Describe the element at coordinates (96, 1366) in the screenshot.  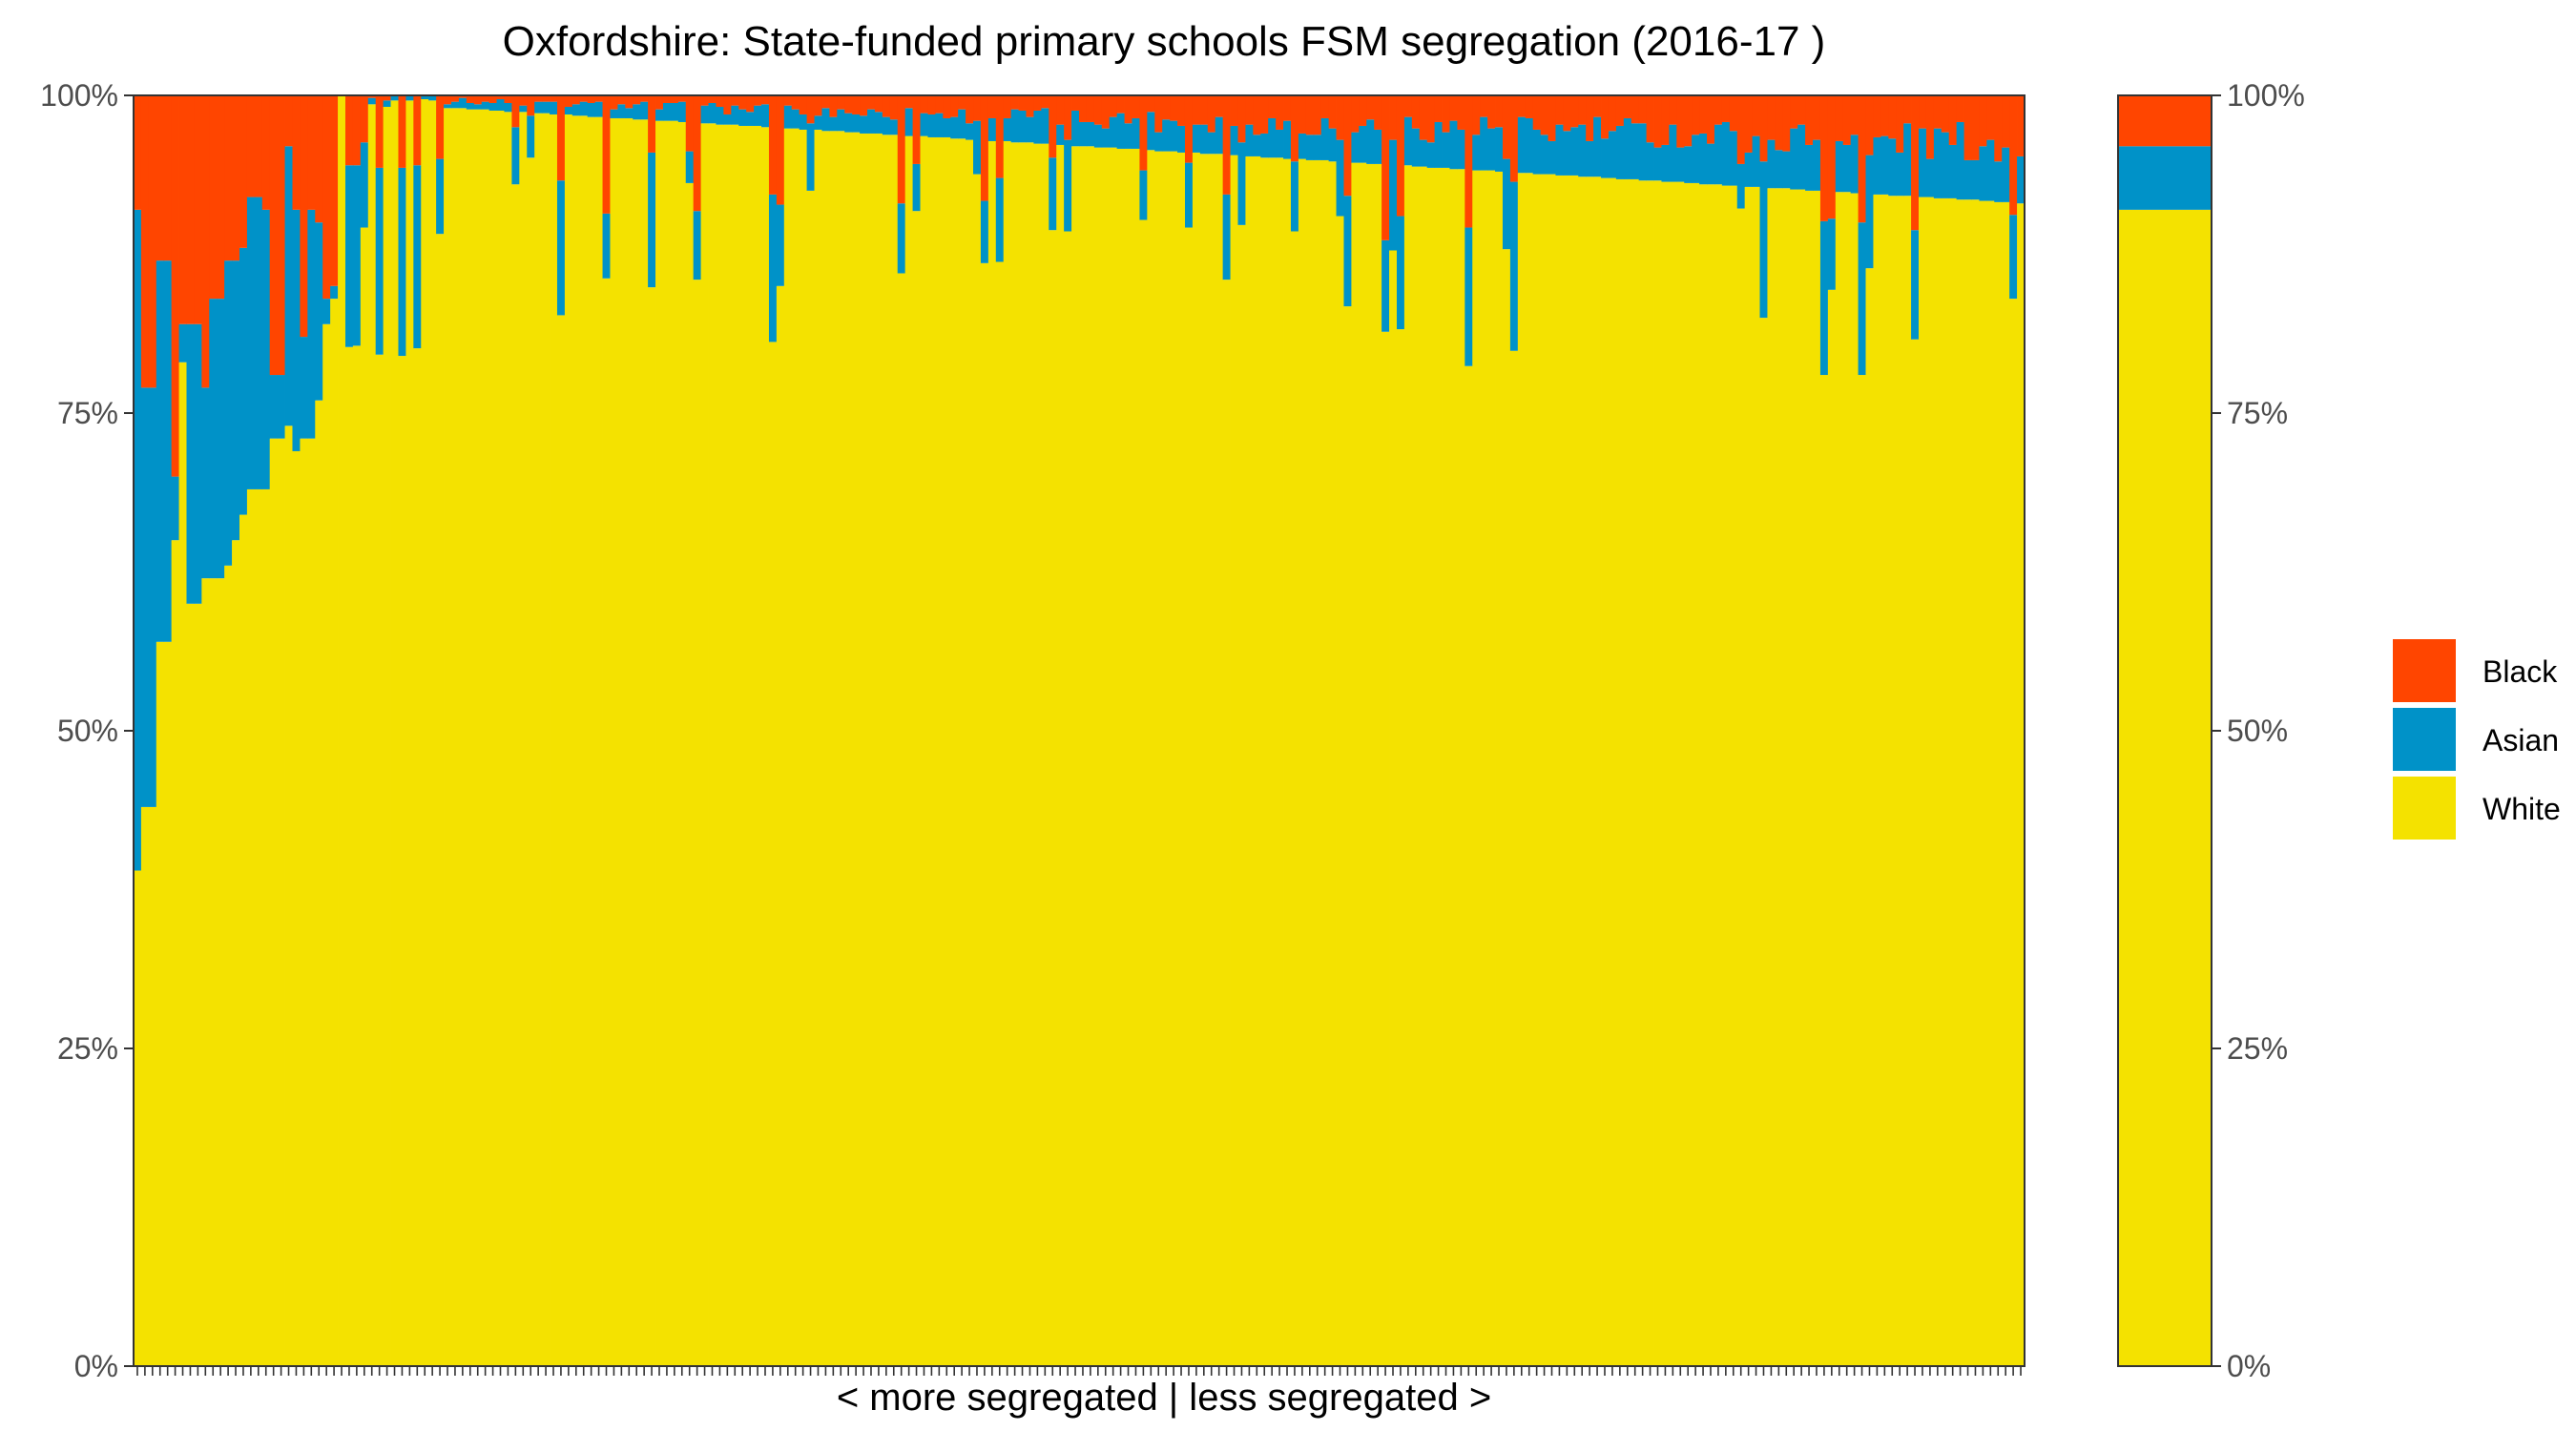
I see `y-tick-label: 0%` at that location.